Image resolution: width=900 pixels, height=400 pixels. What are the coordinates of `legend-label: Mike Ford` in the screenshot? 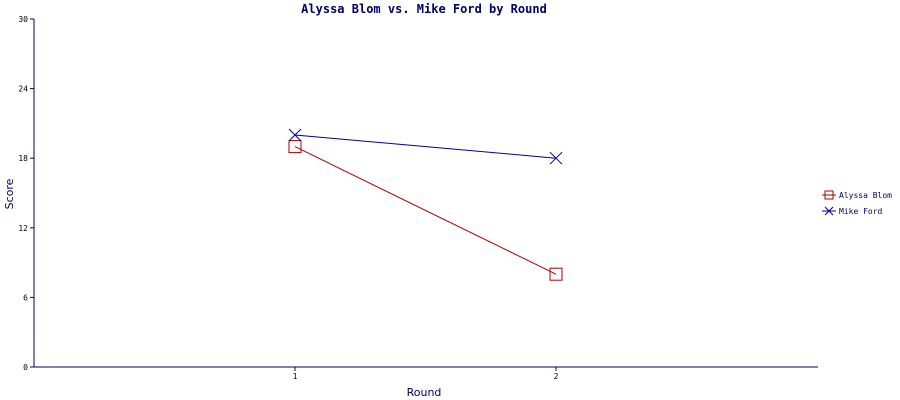 It's located at (861, 211).